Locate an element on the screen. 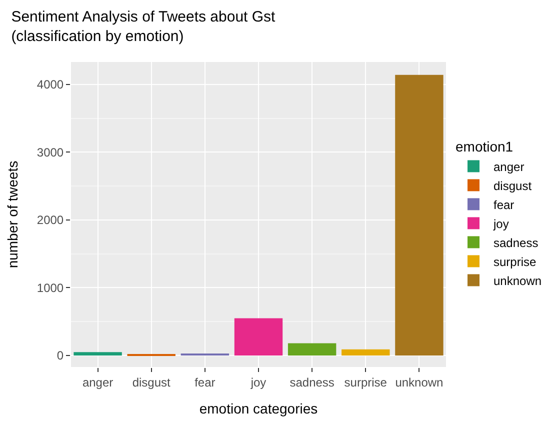 This screenshot has width=560, height=426. y-tick-label: 0 is located at coordinates (60, 355).